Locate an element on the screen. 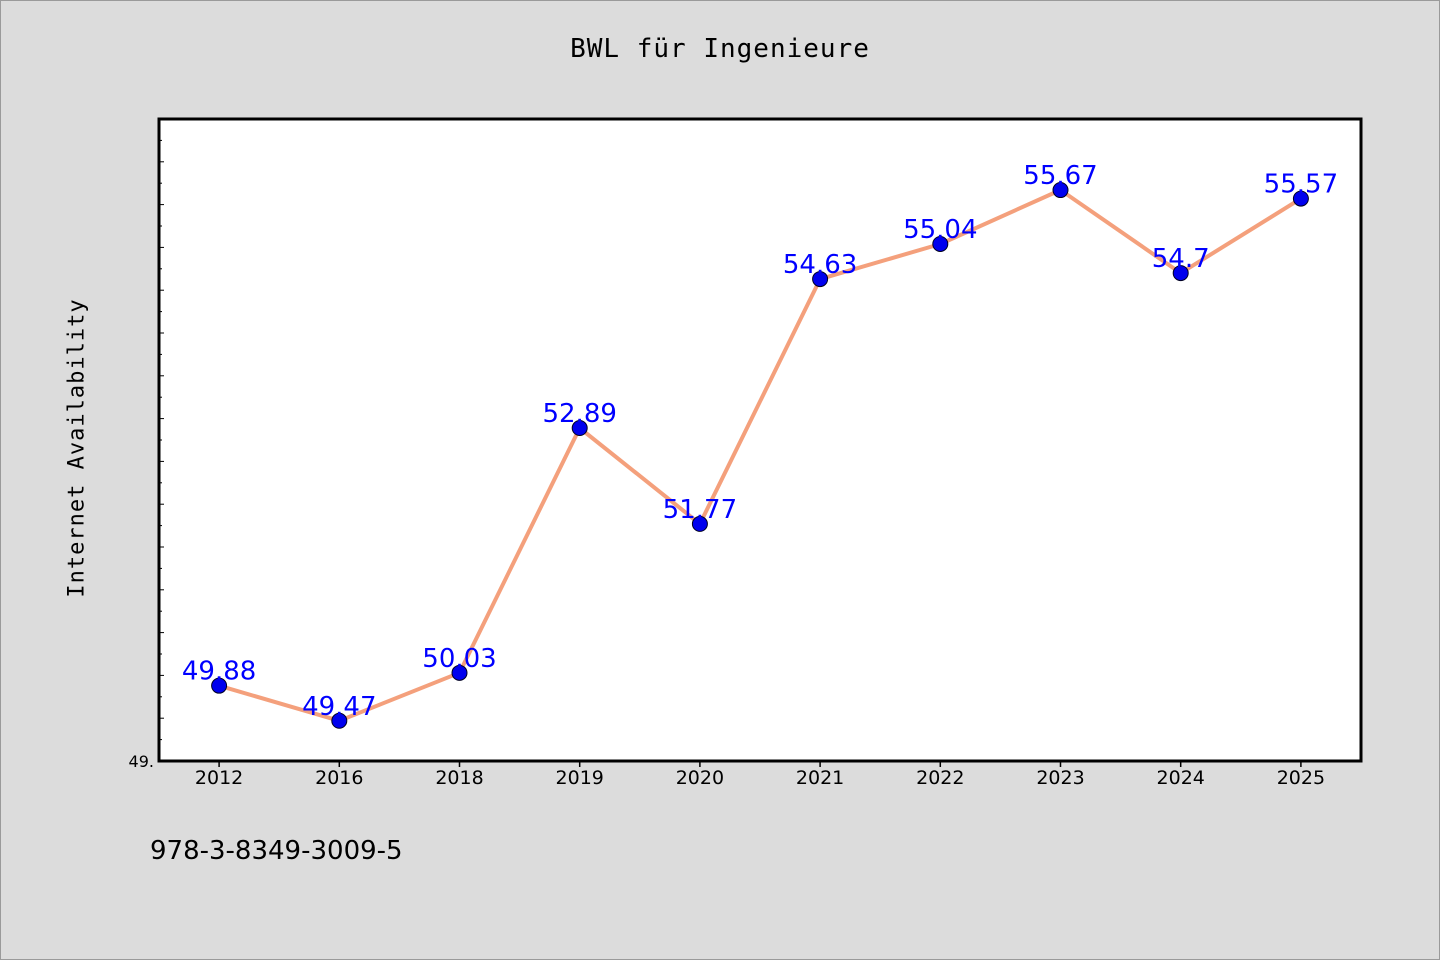  data-label: 49.88 is located at coordinates (219, 672).